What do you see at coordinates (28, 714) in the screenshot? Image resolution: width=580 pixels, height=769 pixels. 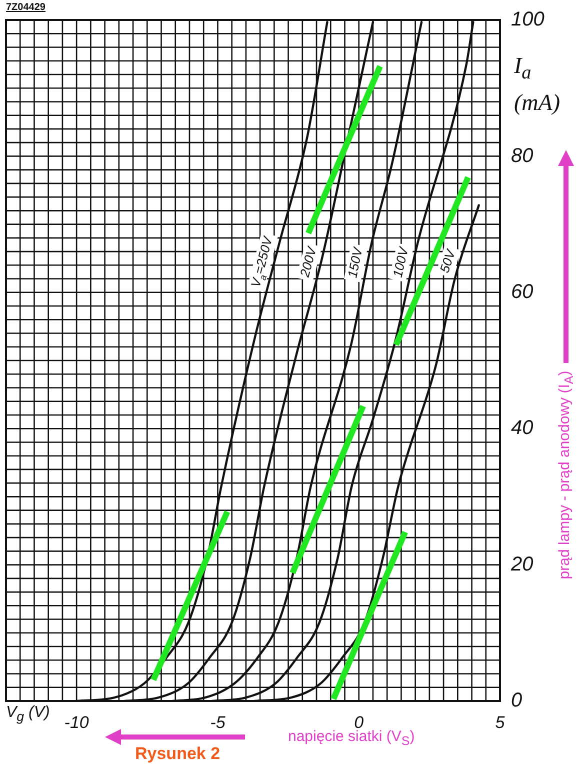 I see `x-axis-title: V$_{g}$ (V)` at bounding box center [28, 714].